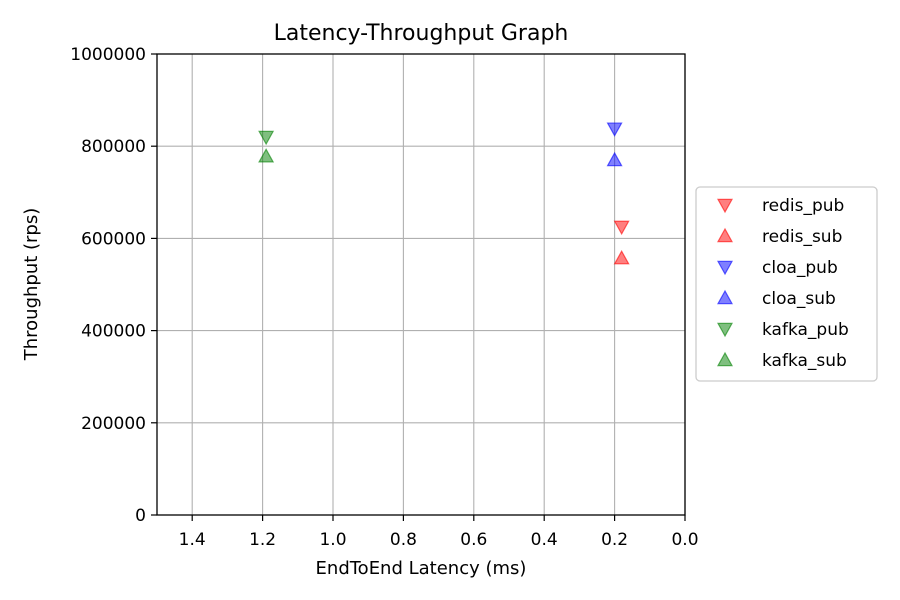 The image size is (900, 600). Describe the element at coordinates (544, 540) in the screenshot. I see `x-tick-label: 0.4` at that location.